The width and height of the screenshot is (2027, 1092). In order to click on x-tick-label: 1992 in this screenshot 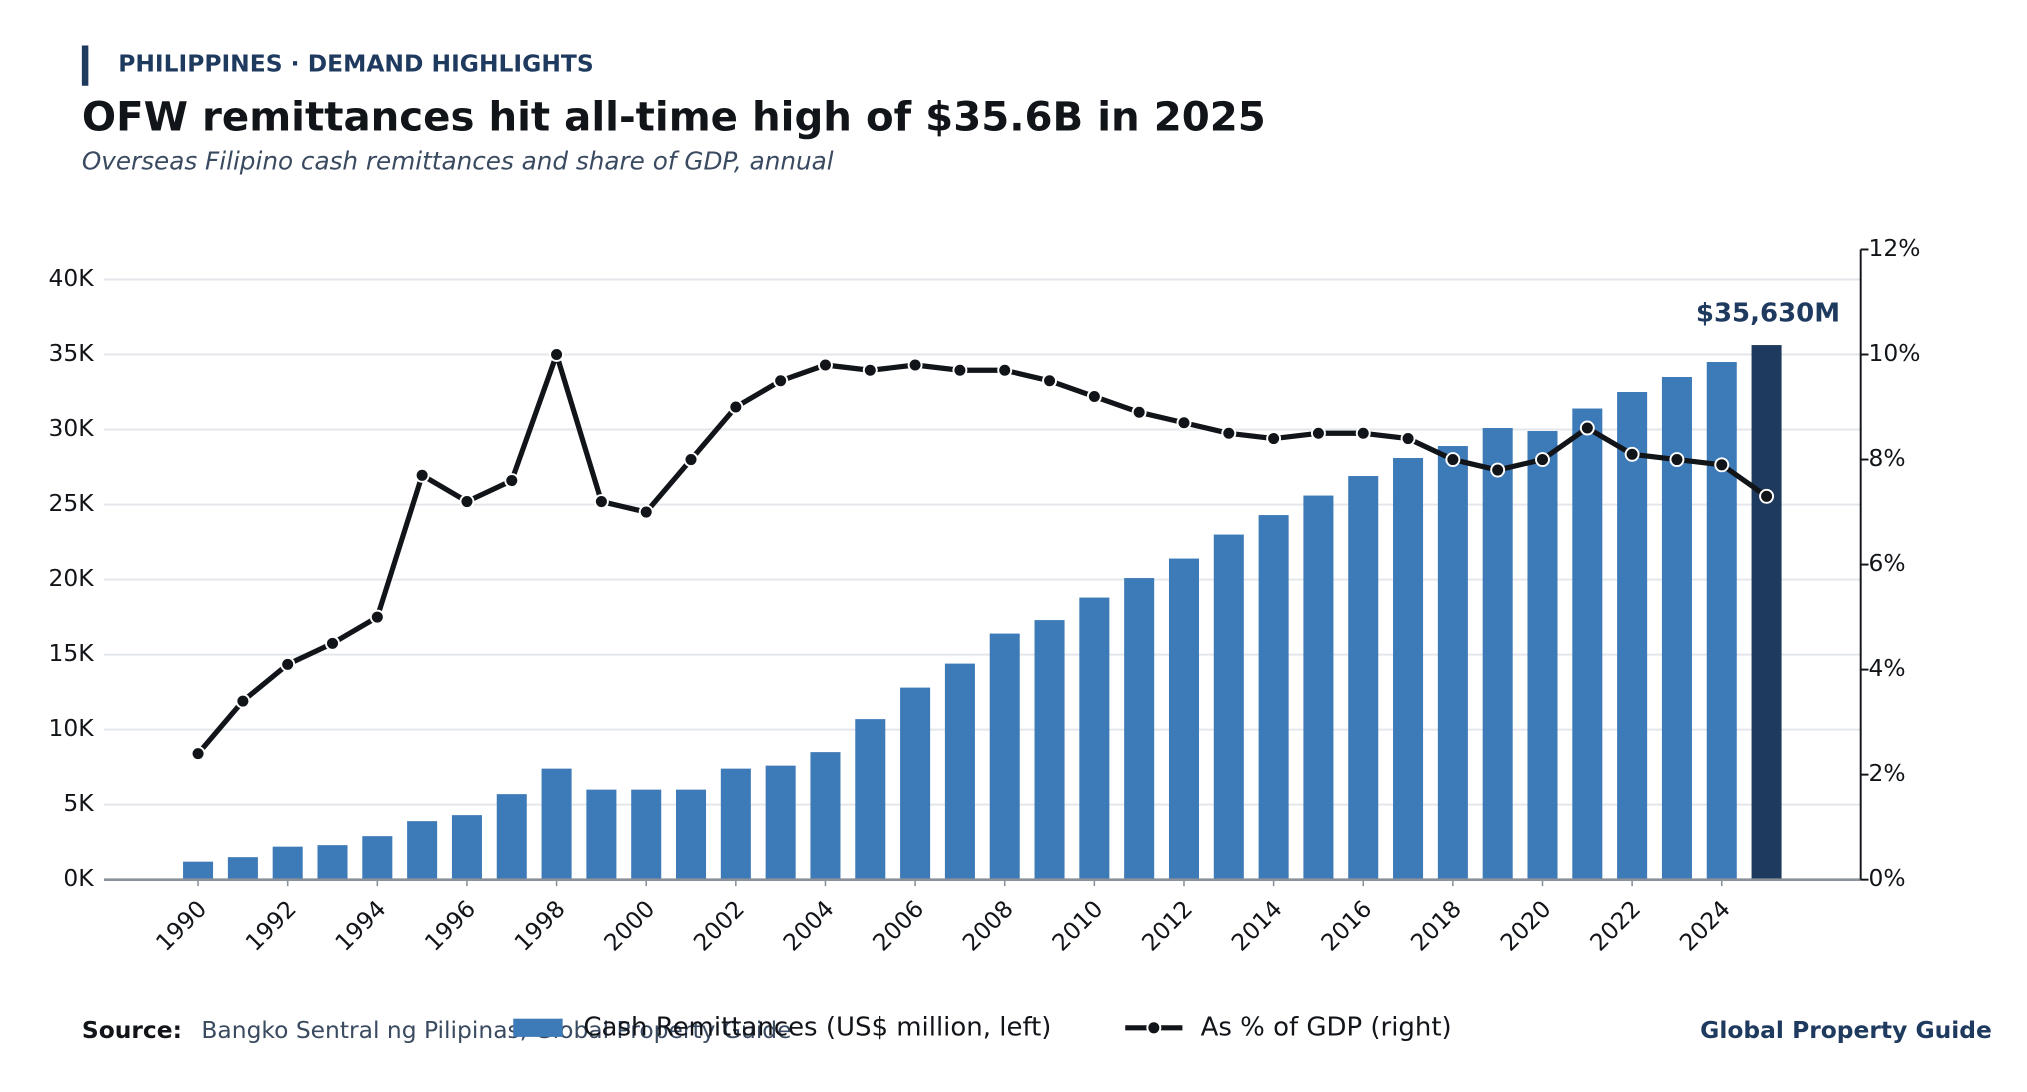, I will do `click(271, 926)`.